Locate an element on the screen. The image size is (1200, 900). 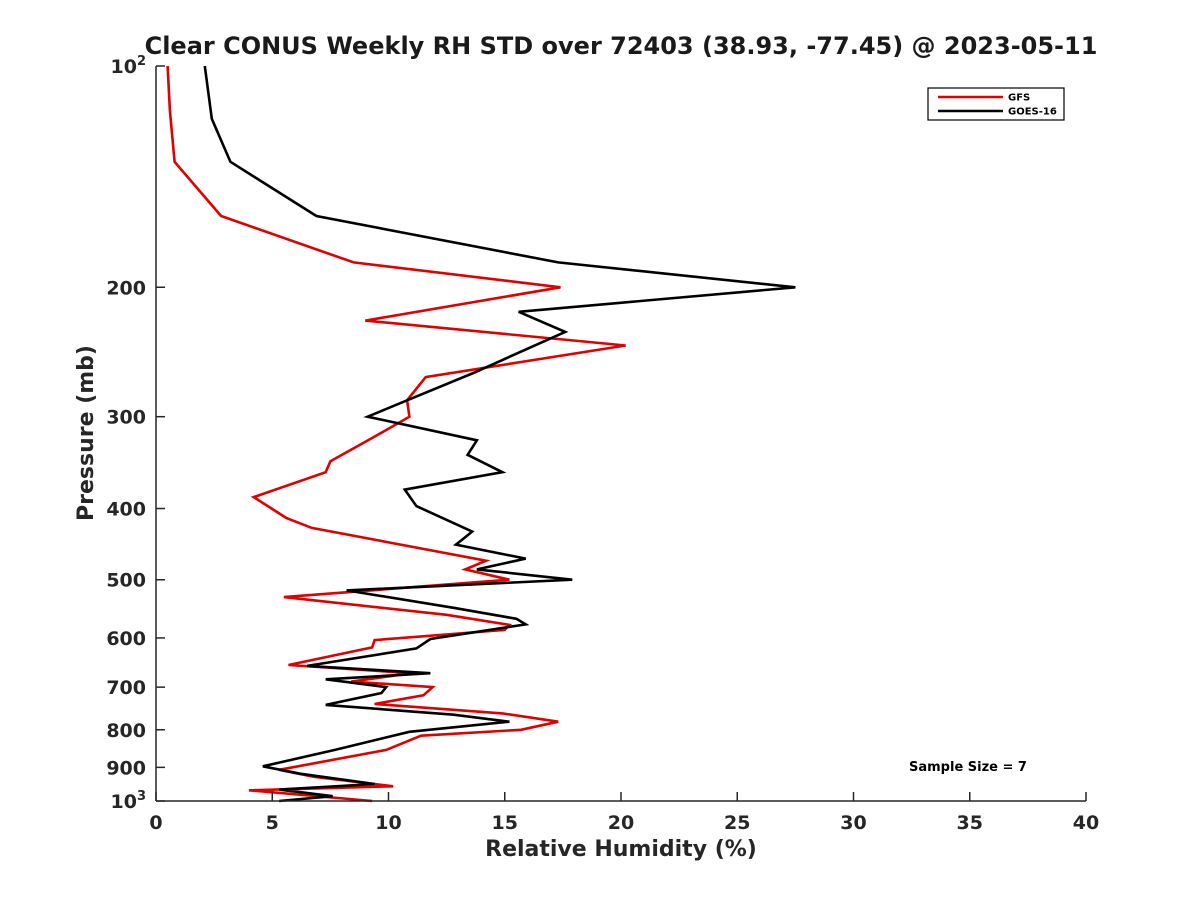
y-tick-label: 10³ is located at coordinates (129, 801).